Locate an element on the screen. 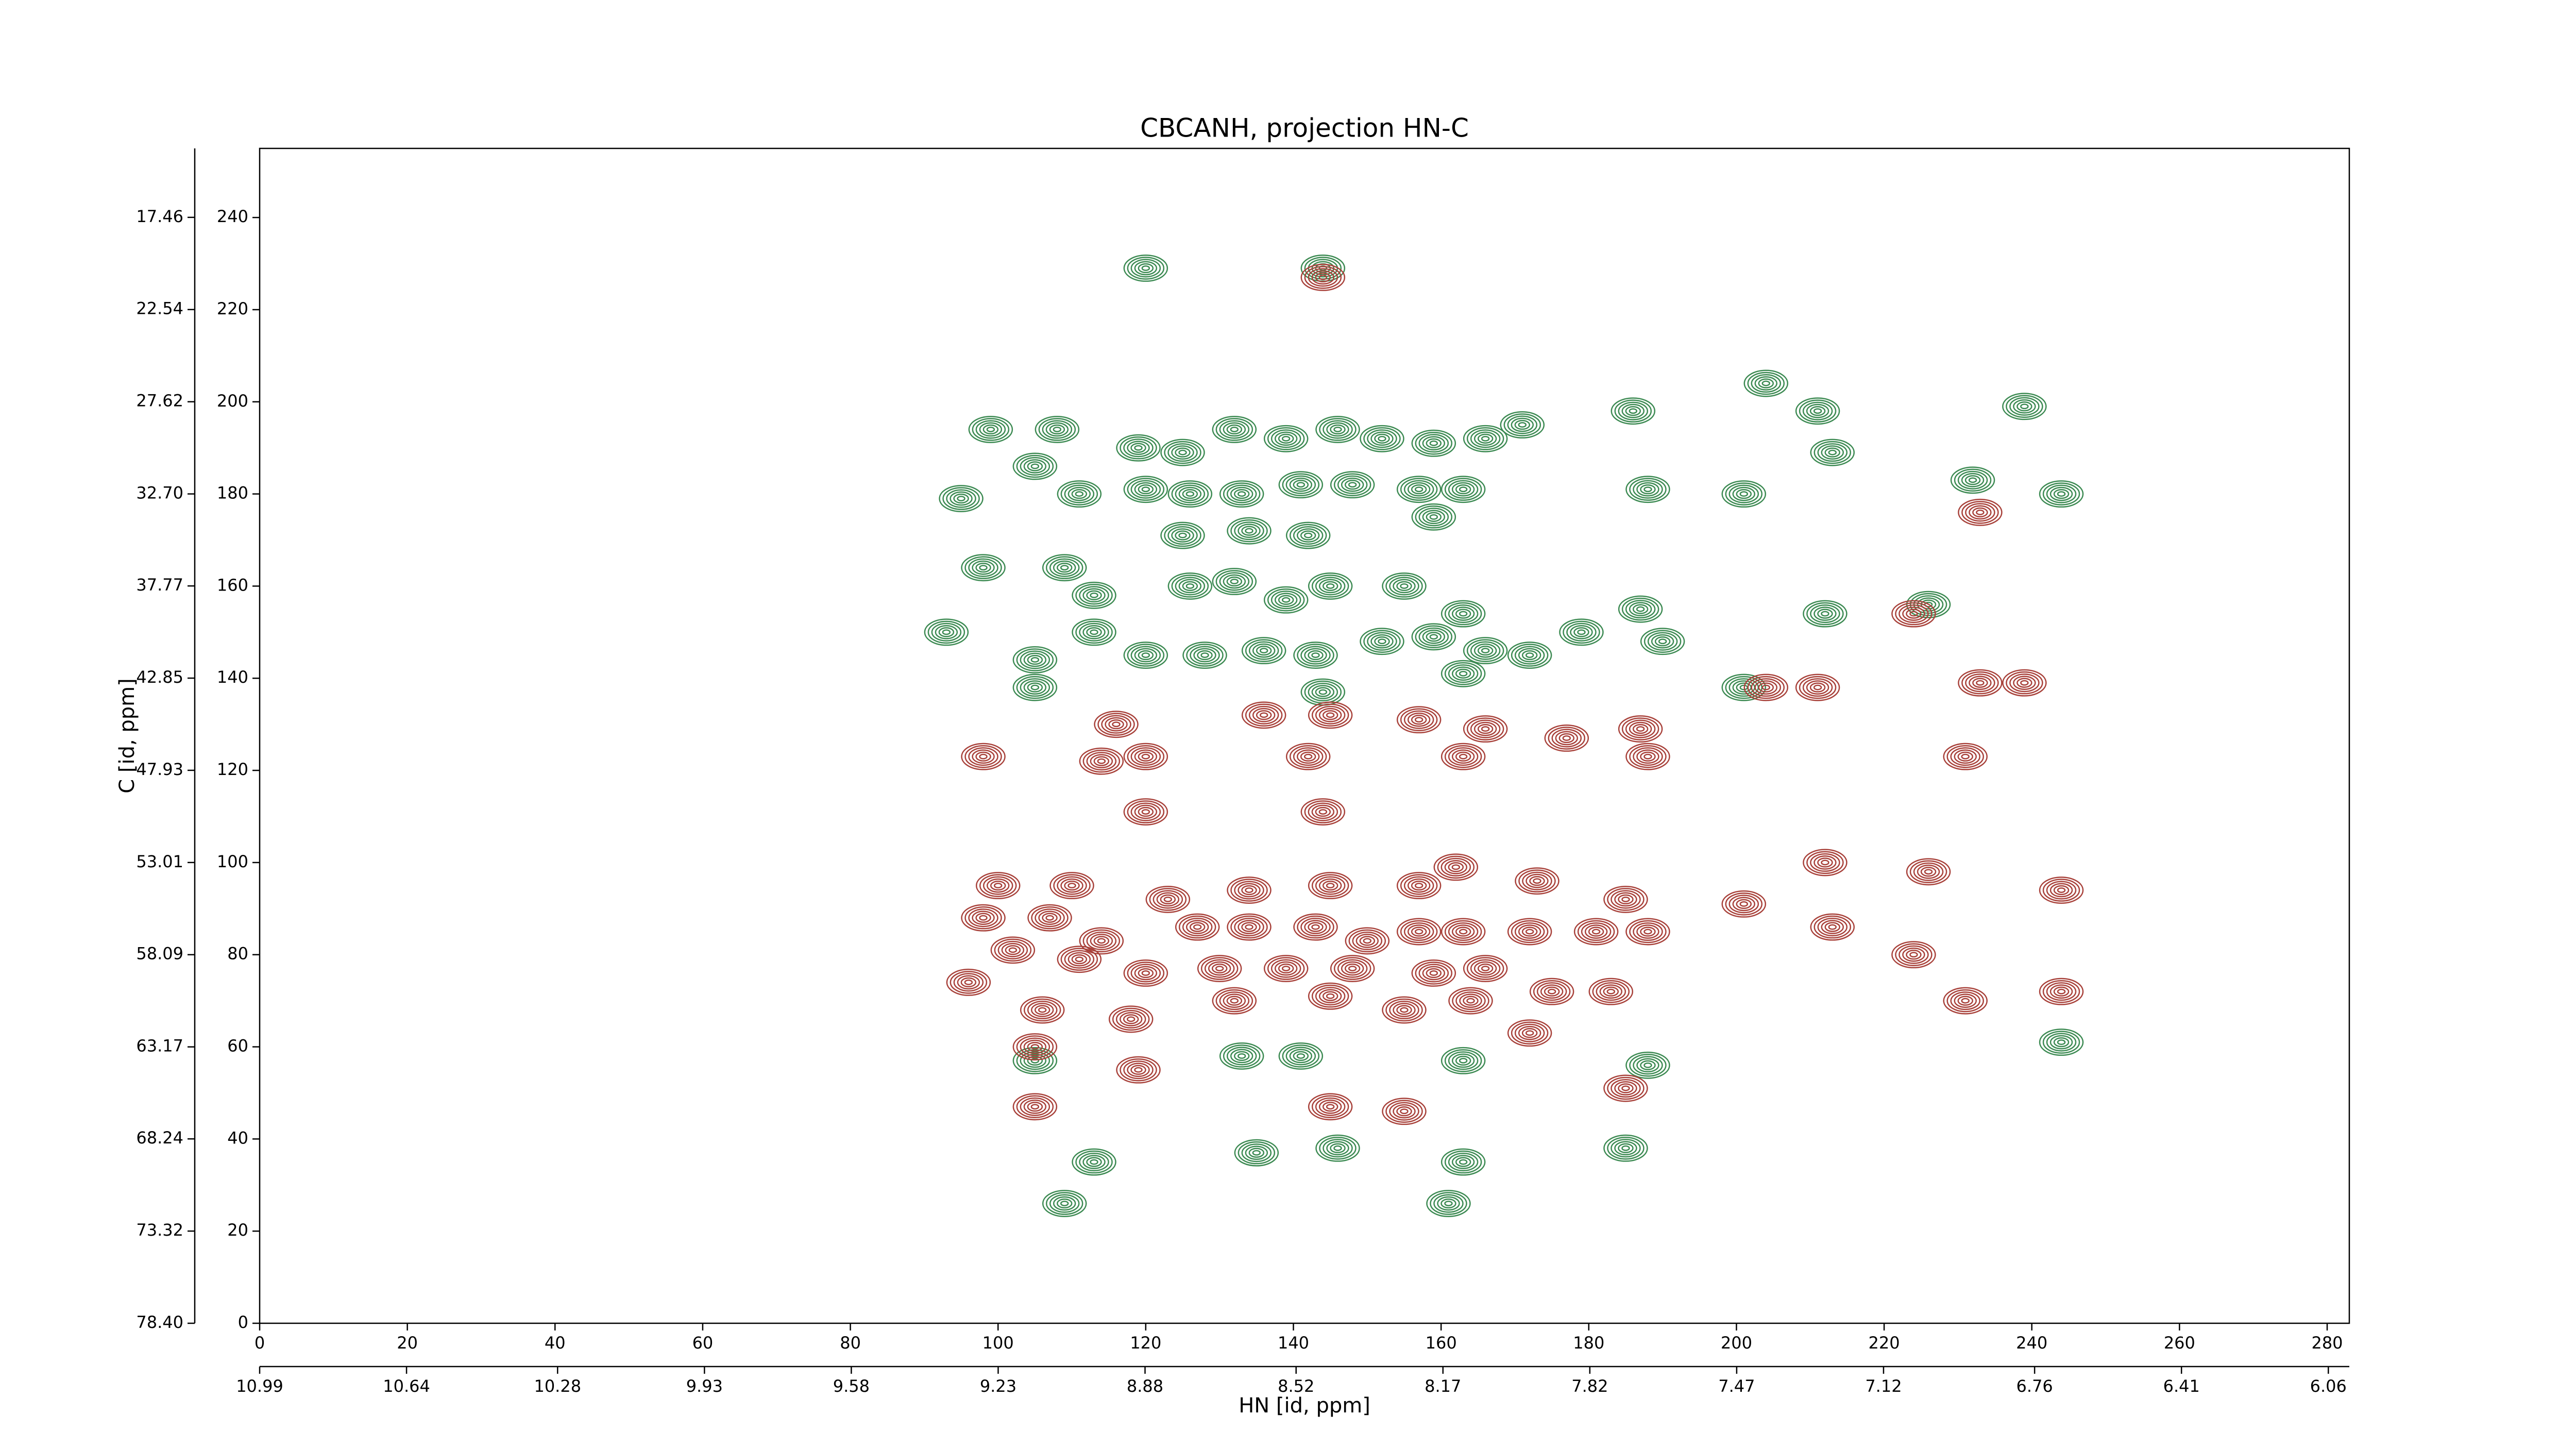  y-tick-label: 60 is located at coordinates (237, 1046).